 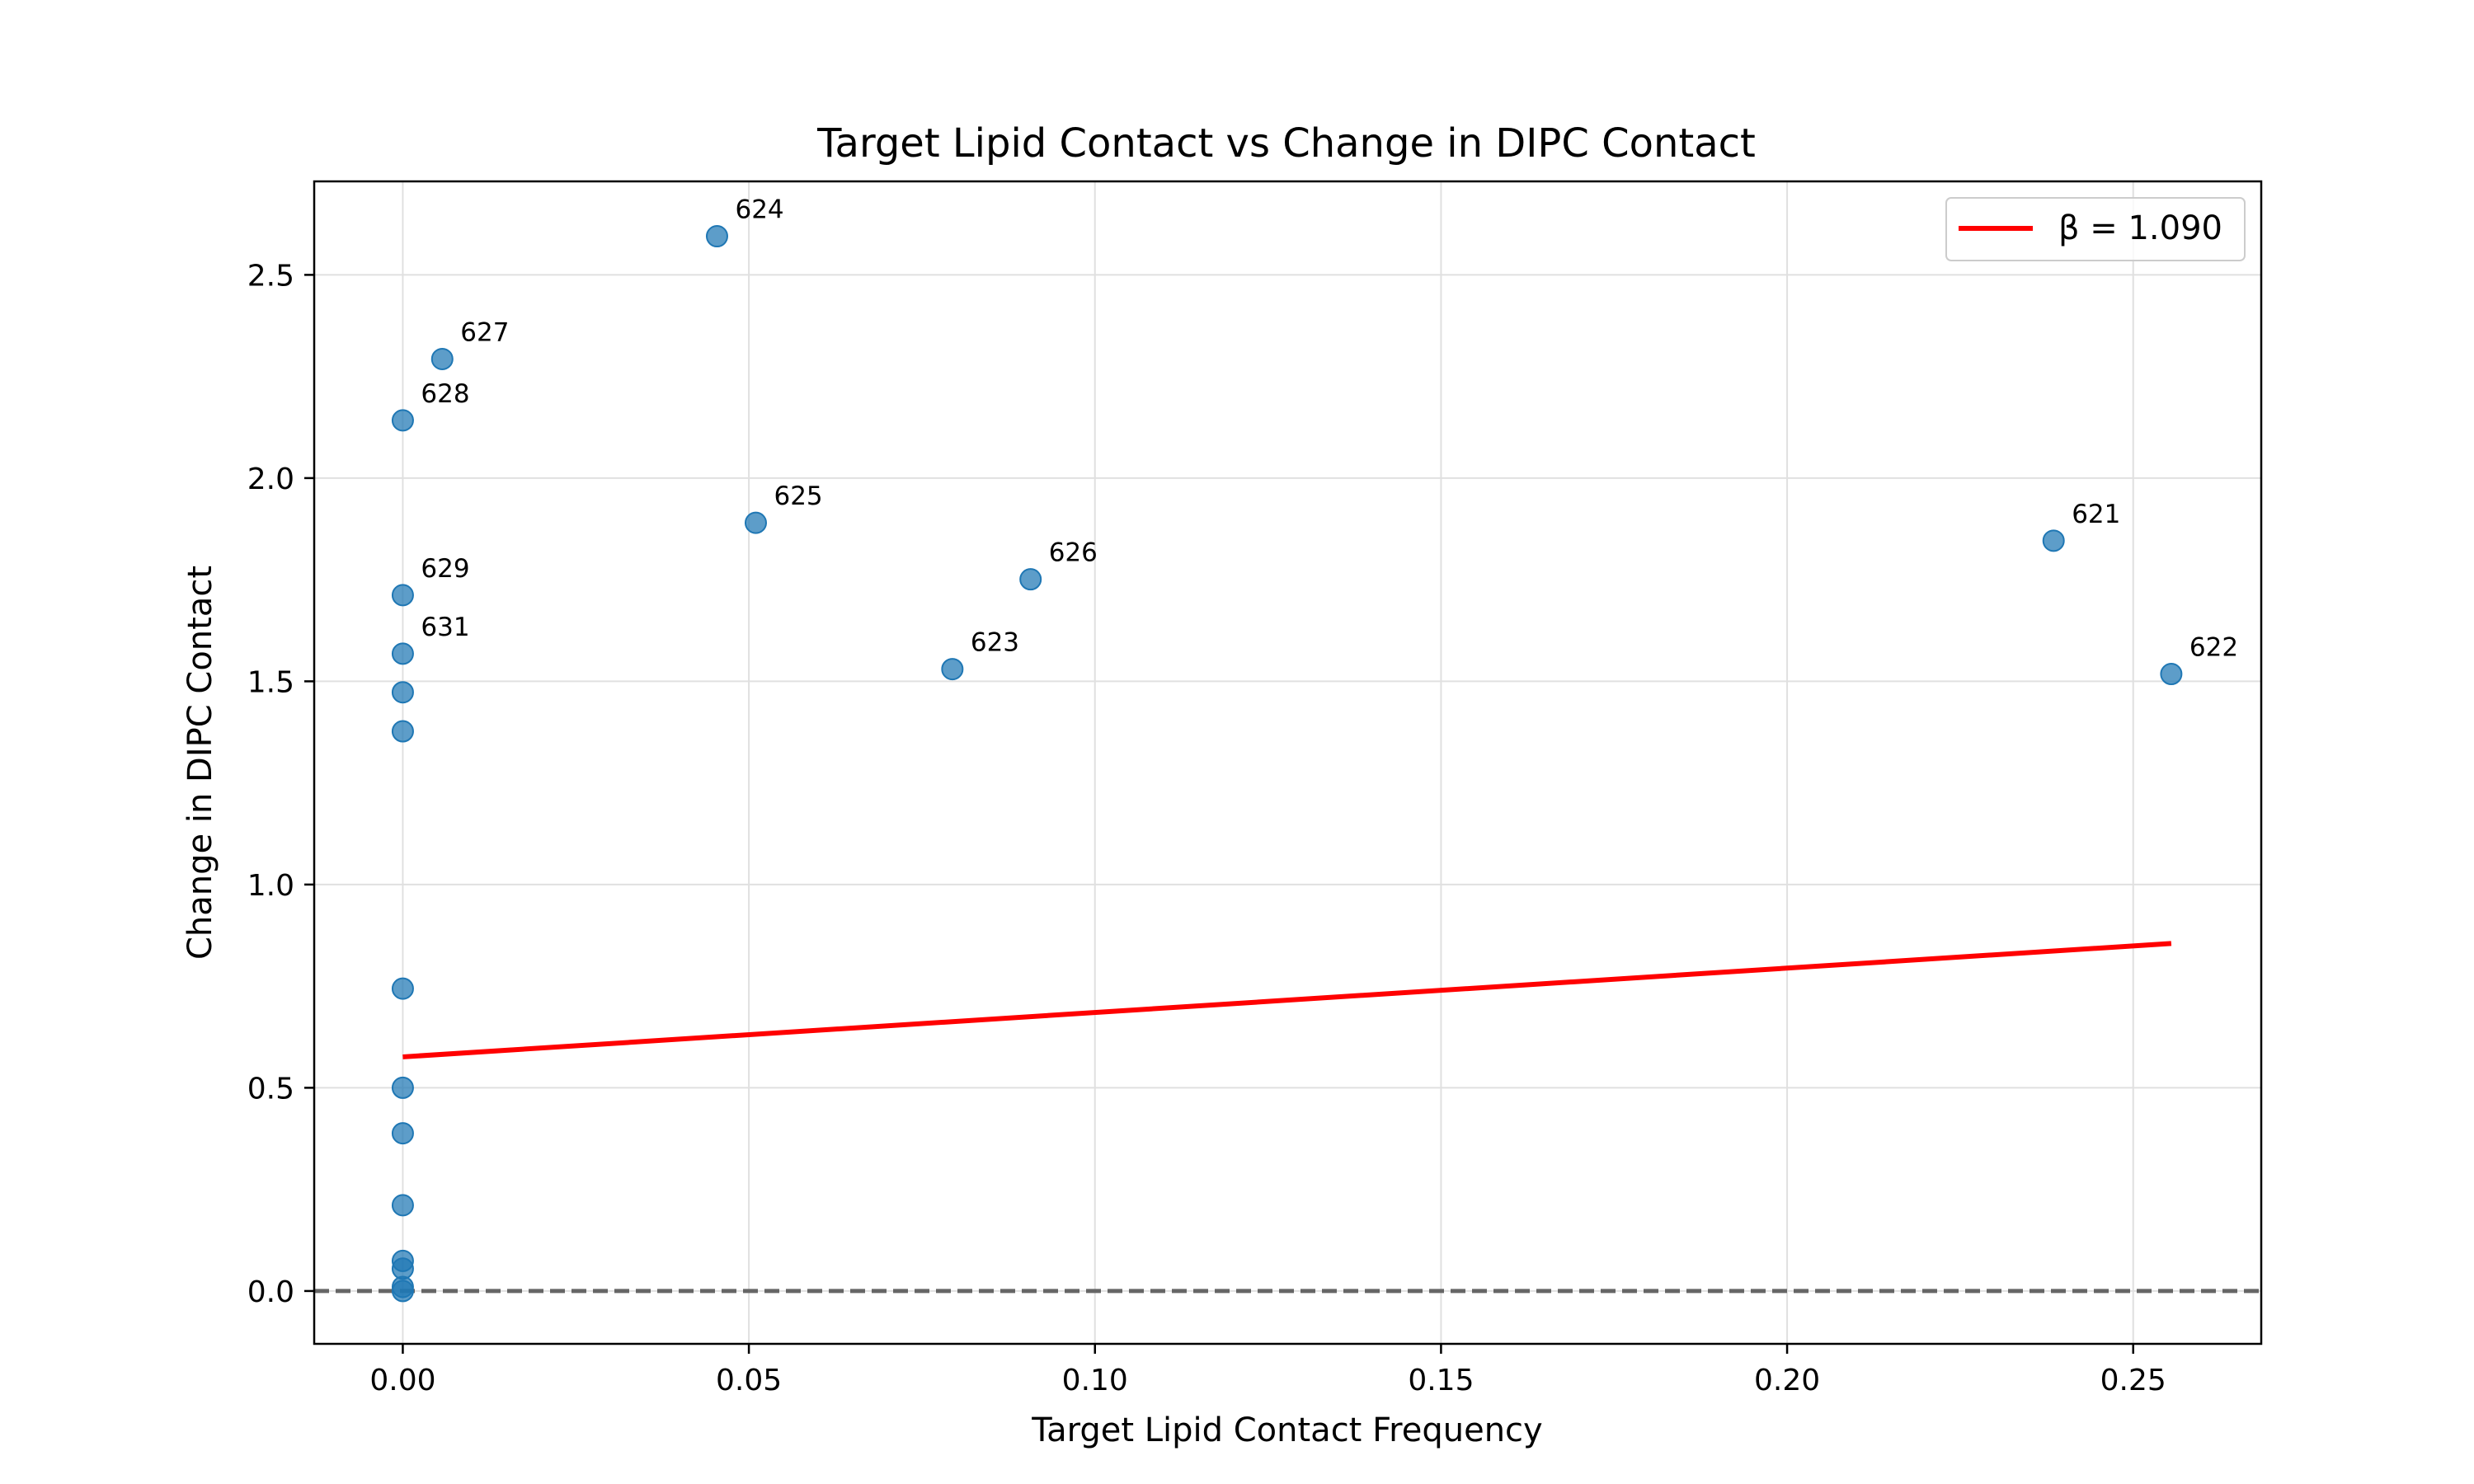 What do you see at coordinates (445, 627) in the screenshot?
I see `point-label: 631` at bounding box center [445, 627].